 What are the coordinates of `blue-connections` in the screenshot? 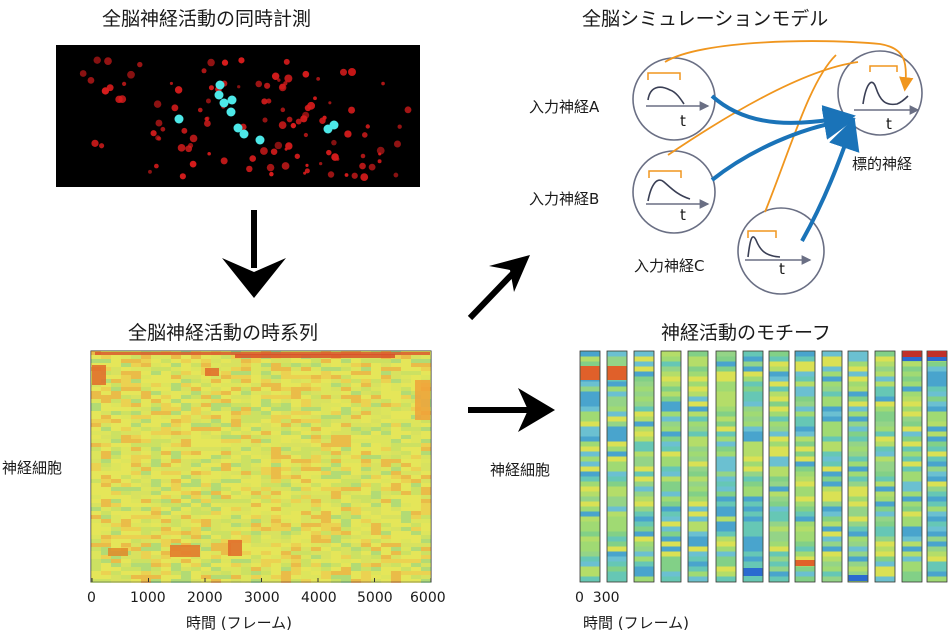 It's located at (785, 168).